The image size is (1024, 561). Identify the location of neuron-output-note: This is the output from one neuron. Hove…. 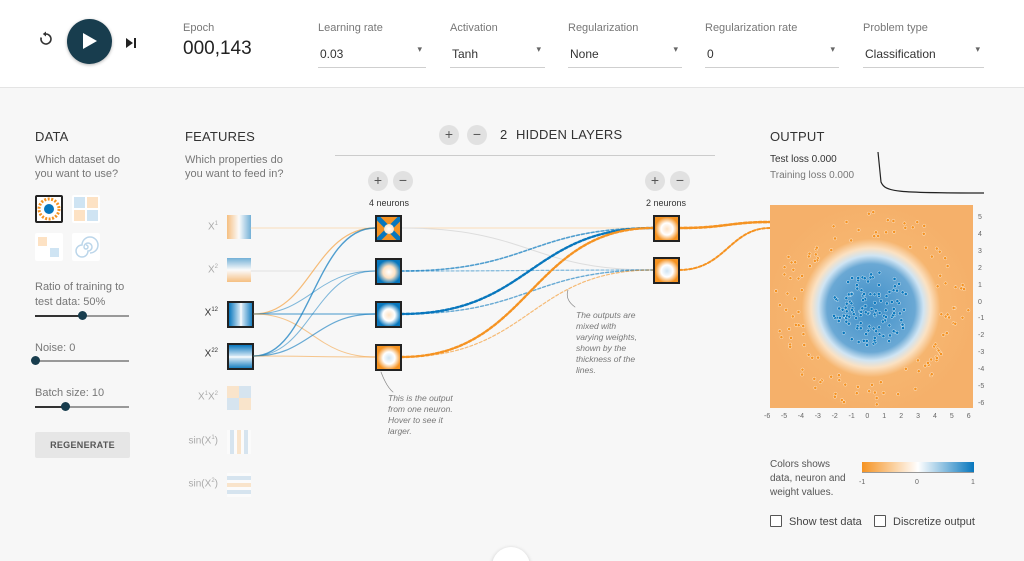
(420, 415).